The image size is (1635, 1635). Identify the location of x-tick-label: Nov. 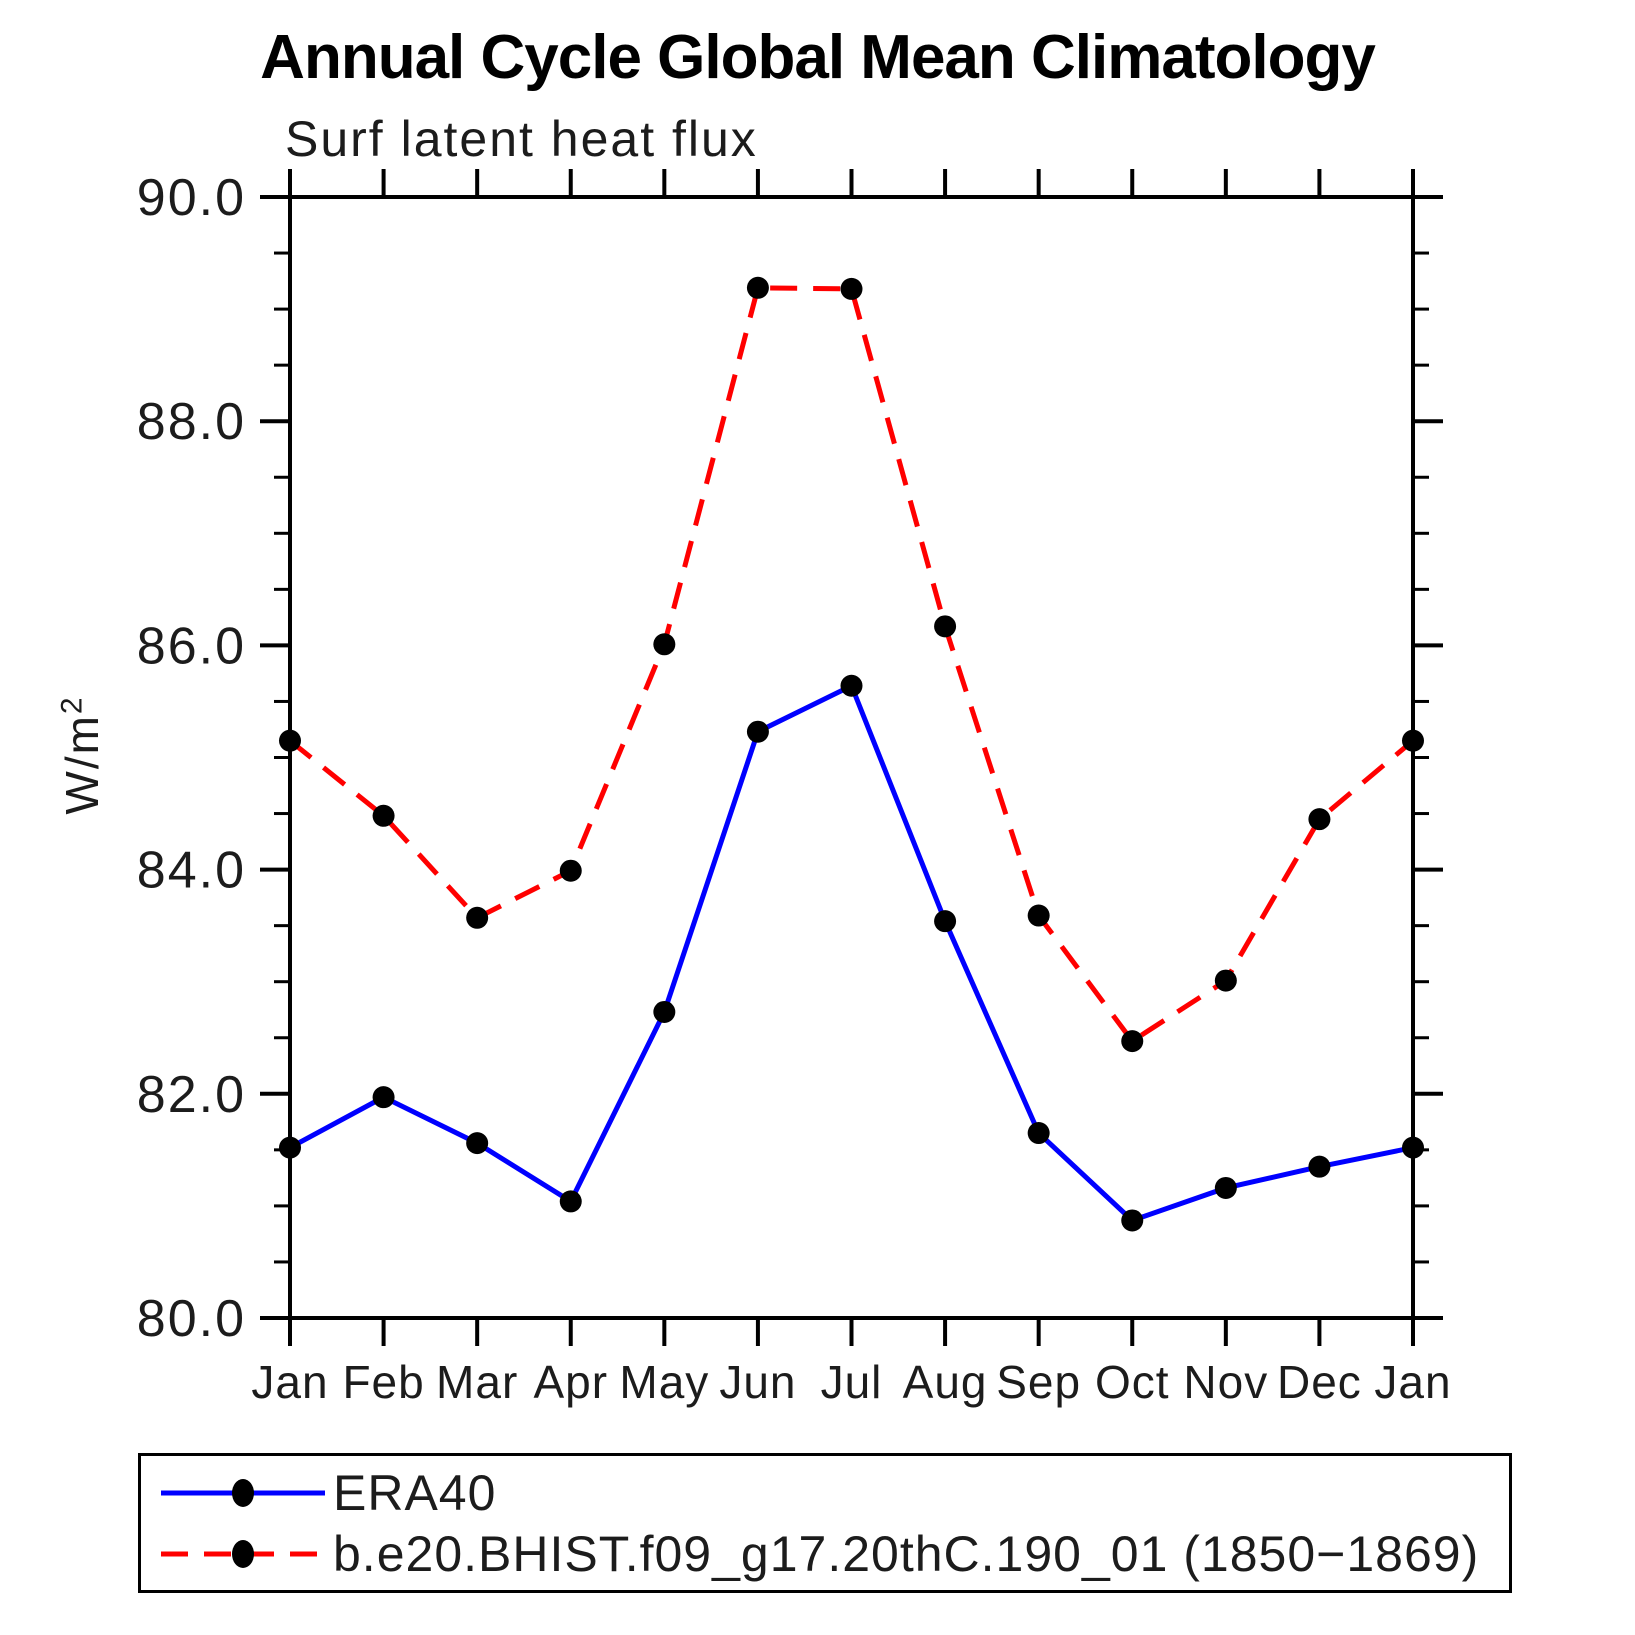
(1225, 1382).